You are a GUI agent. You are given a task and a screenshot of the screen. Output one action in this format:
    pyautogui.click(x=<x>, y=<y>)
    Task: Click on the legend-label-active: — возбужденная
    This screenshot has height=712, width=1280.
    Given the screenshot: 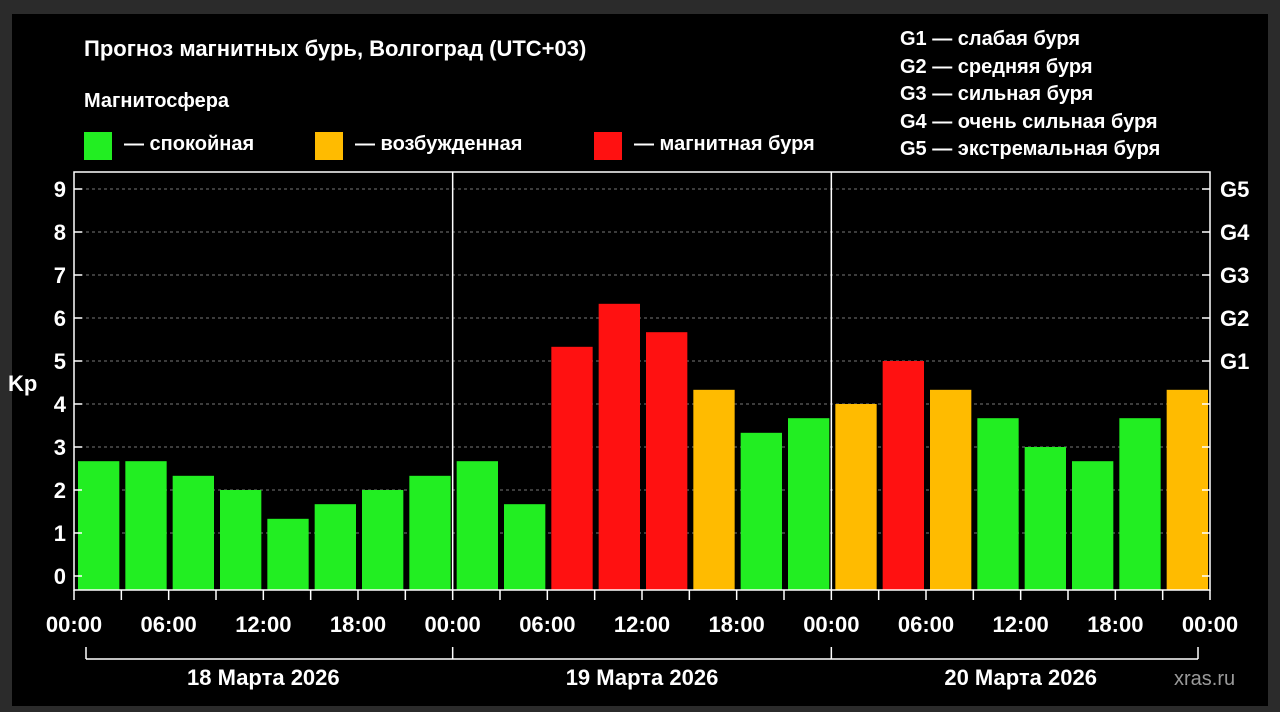 What is the action you would take?
    pyautogui.click(x=439, y=144)
    